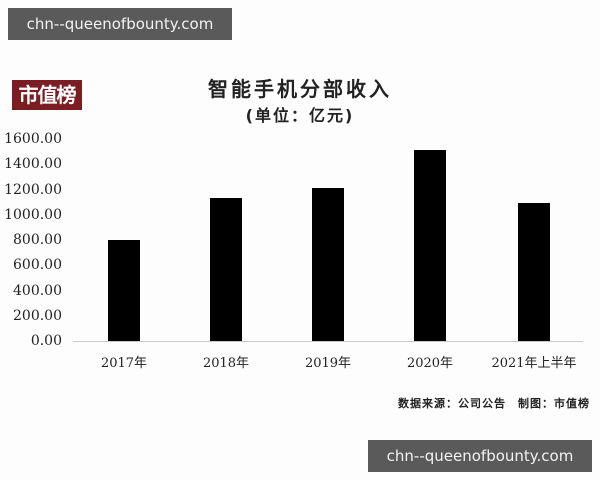 The height and width of the screenshot is (480, 600). I want to click on x-tick-label: 2019年, so click(328, 363).